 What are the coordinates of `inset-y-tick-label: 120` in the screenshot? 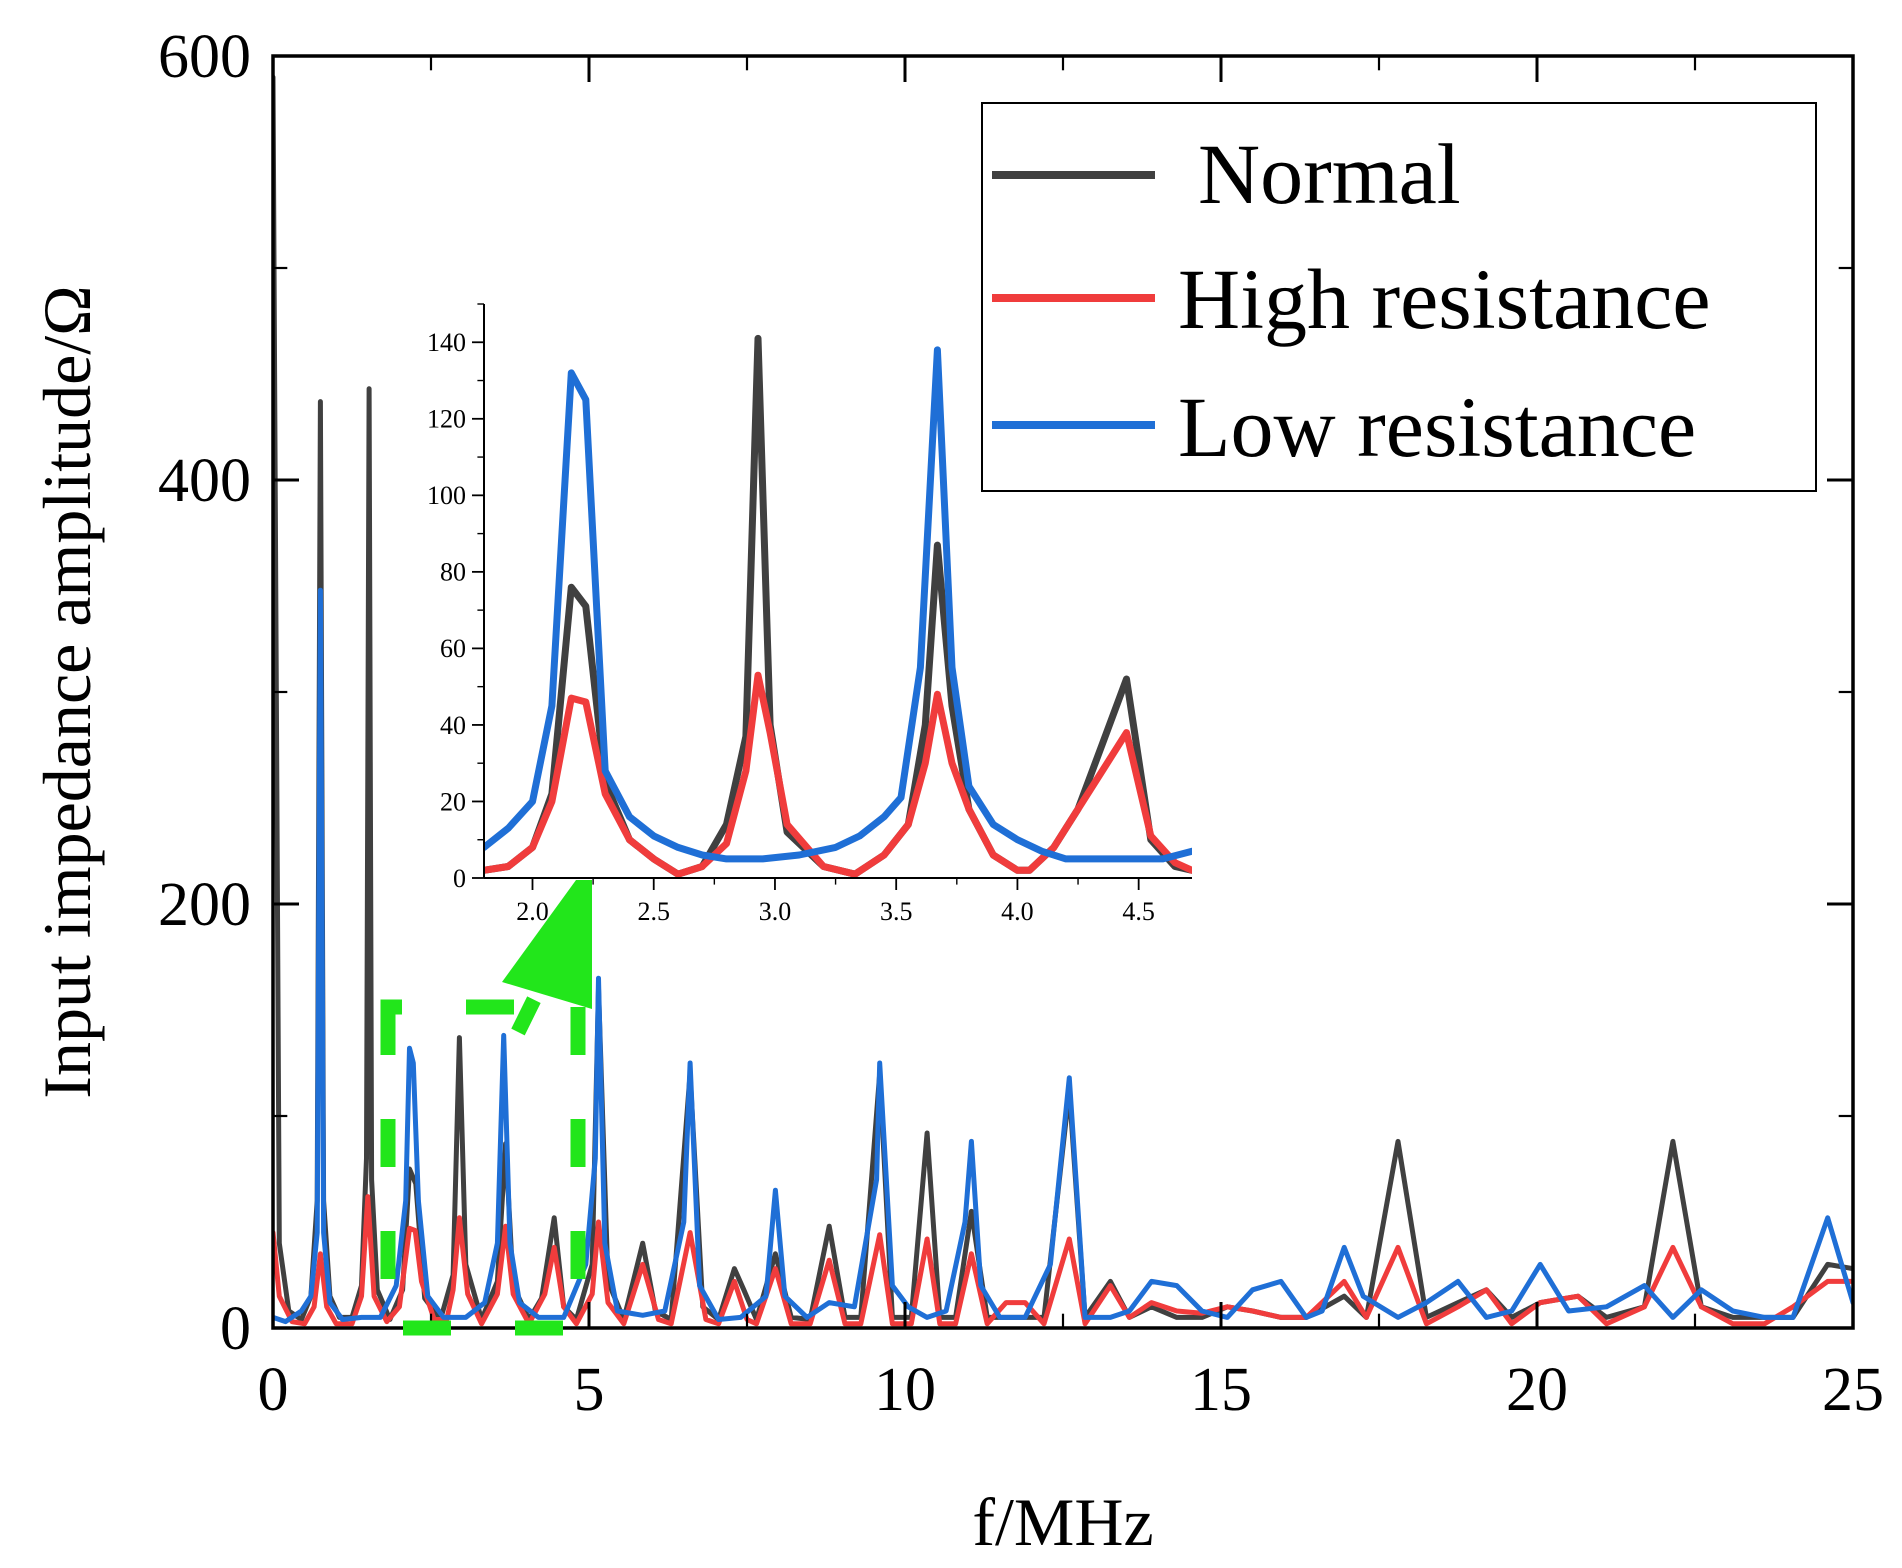 It's located at (446, 419).